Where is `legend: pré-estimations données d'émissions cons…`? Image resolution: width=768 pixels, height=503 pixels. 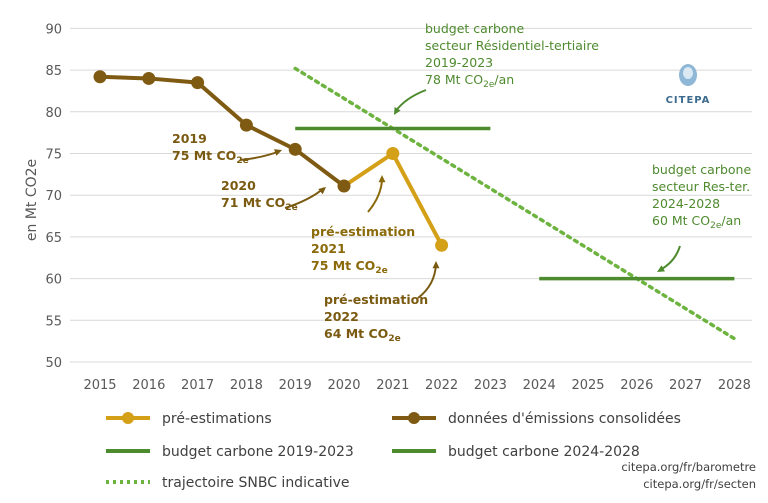
legend: pré-estimations données d'émissions cons… is located at coordinates (393, 451).